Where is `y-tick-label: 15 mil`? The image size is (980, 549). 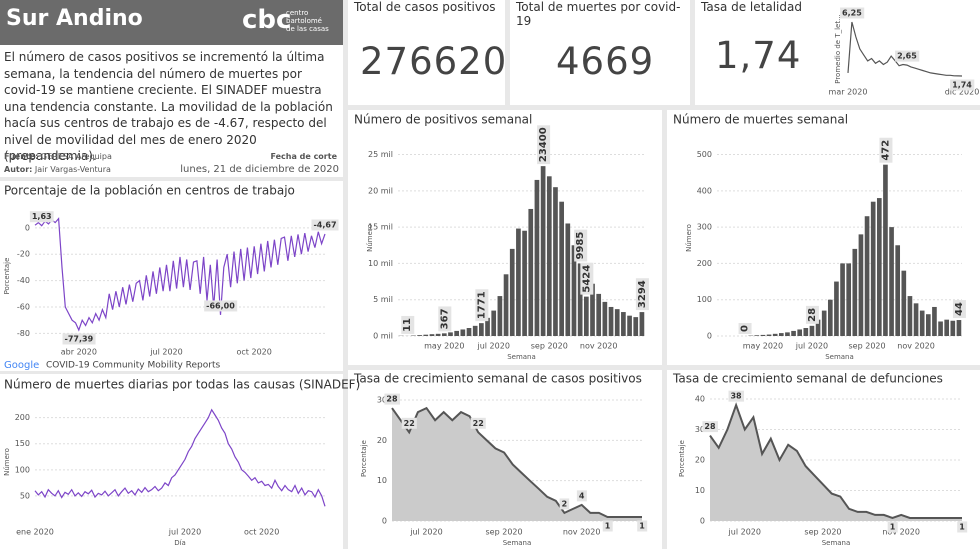
y-tick-label: 15 mil is located at coordinates (380, 227).